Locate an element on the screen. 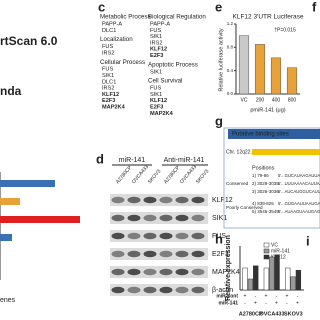 Image resolution: width=320 pixels, height=320 pixels. annotation: †P=0.015 is located at coordinates (285, 30).